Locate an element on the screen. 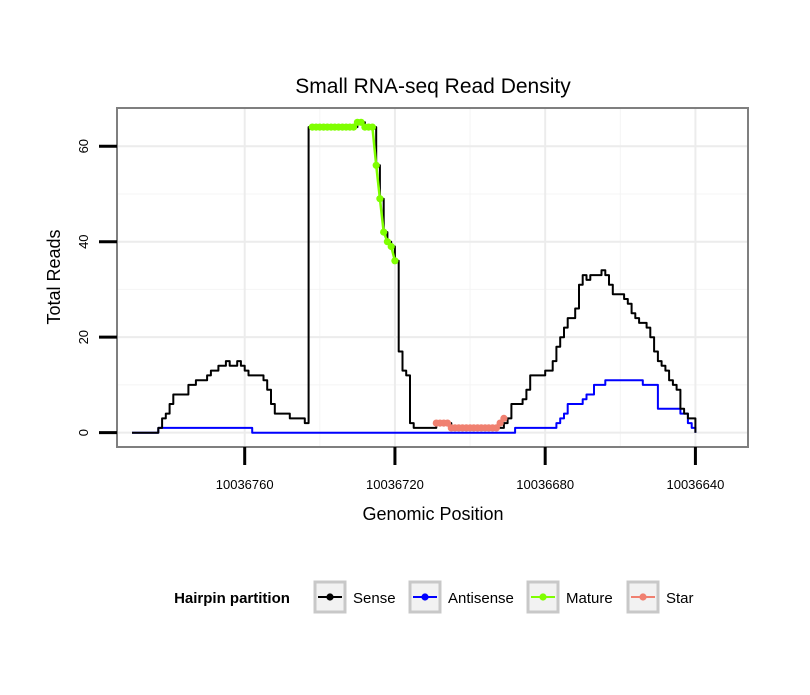 Image resolution: width=810 pixels, height=695 pixels. x-tick-label: 10036760 is located at coordinates (245, 484).